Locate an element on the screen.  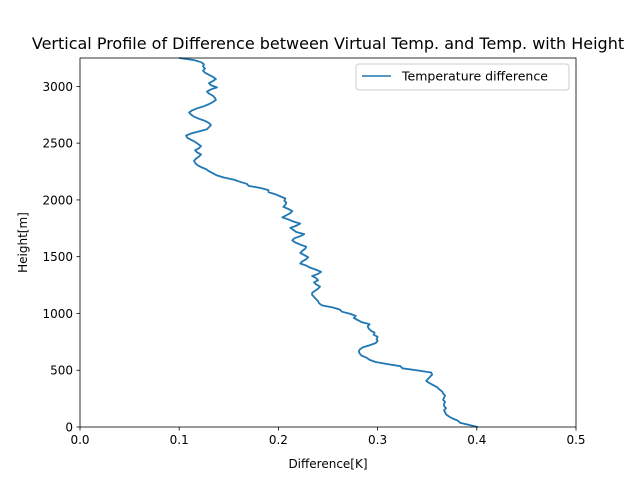
x-axis: 0.0 0.1 0.2 0.3 0.4 0.5 is located at coordinates (328, 437).